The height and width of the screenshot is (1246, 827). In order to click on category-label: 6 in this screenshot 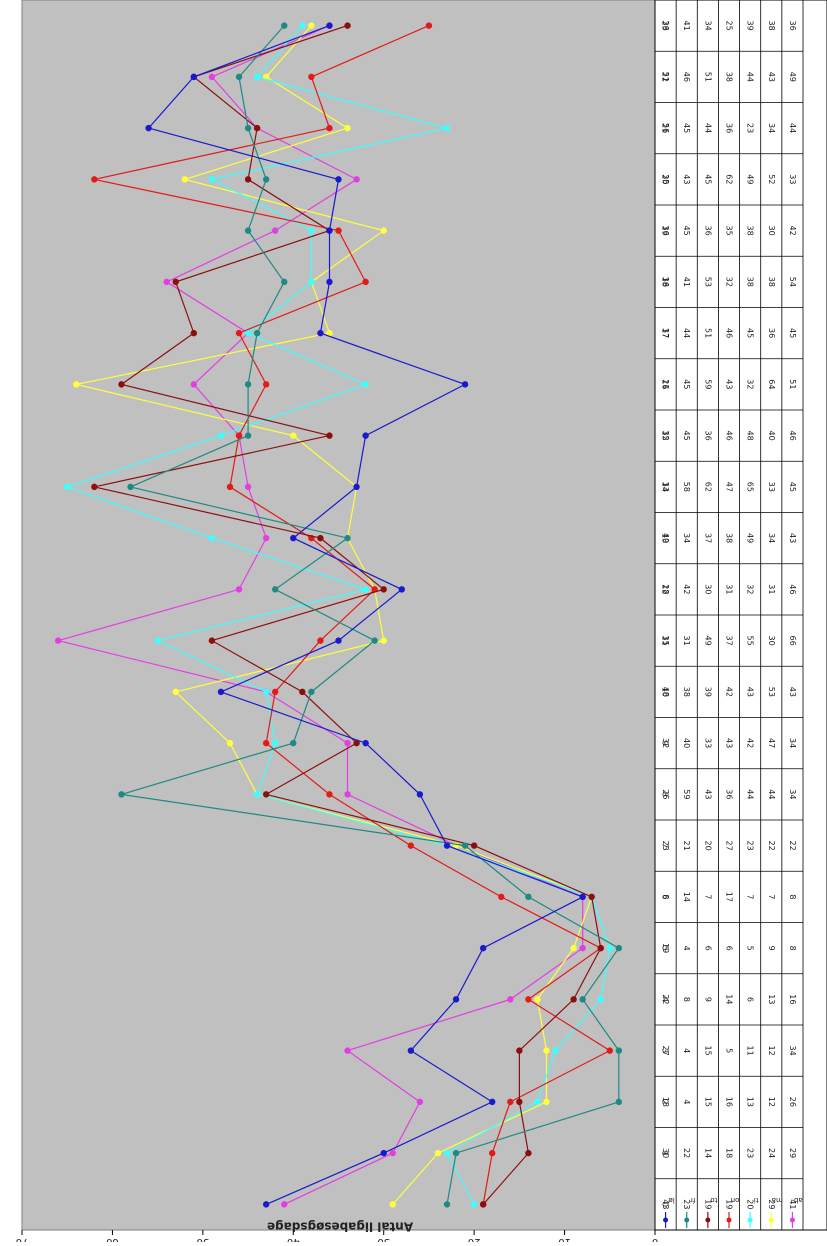, I will do `click(665, 896)`.